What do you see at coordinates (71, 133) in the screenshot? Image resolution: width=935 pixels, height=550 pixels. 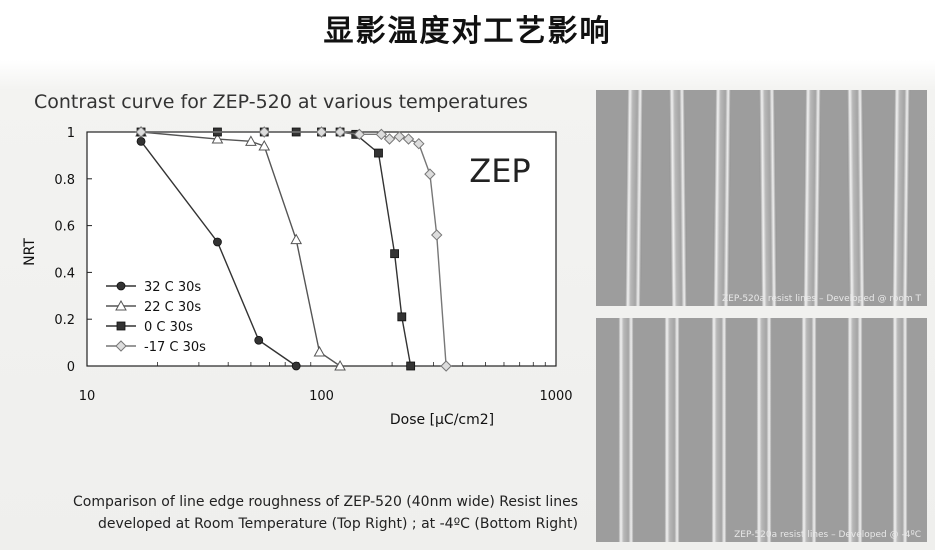 I see `y-tick-label: 1` at bounding box center [71, 133].